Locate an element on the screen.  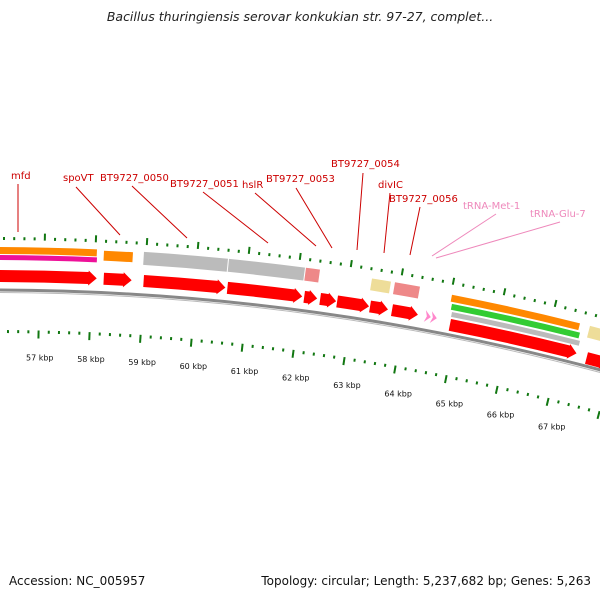
hslR-cds is located at coordinates (310, 297).